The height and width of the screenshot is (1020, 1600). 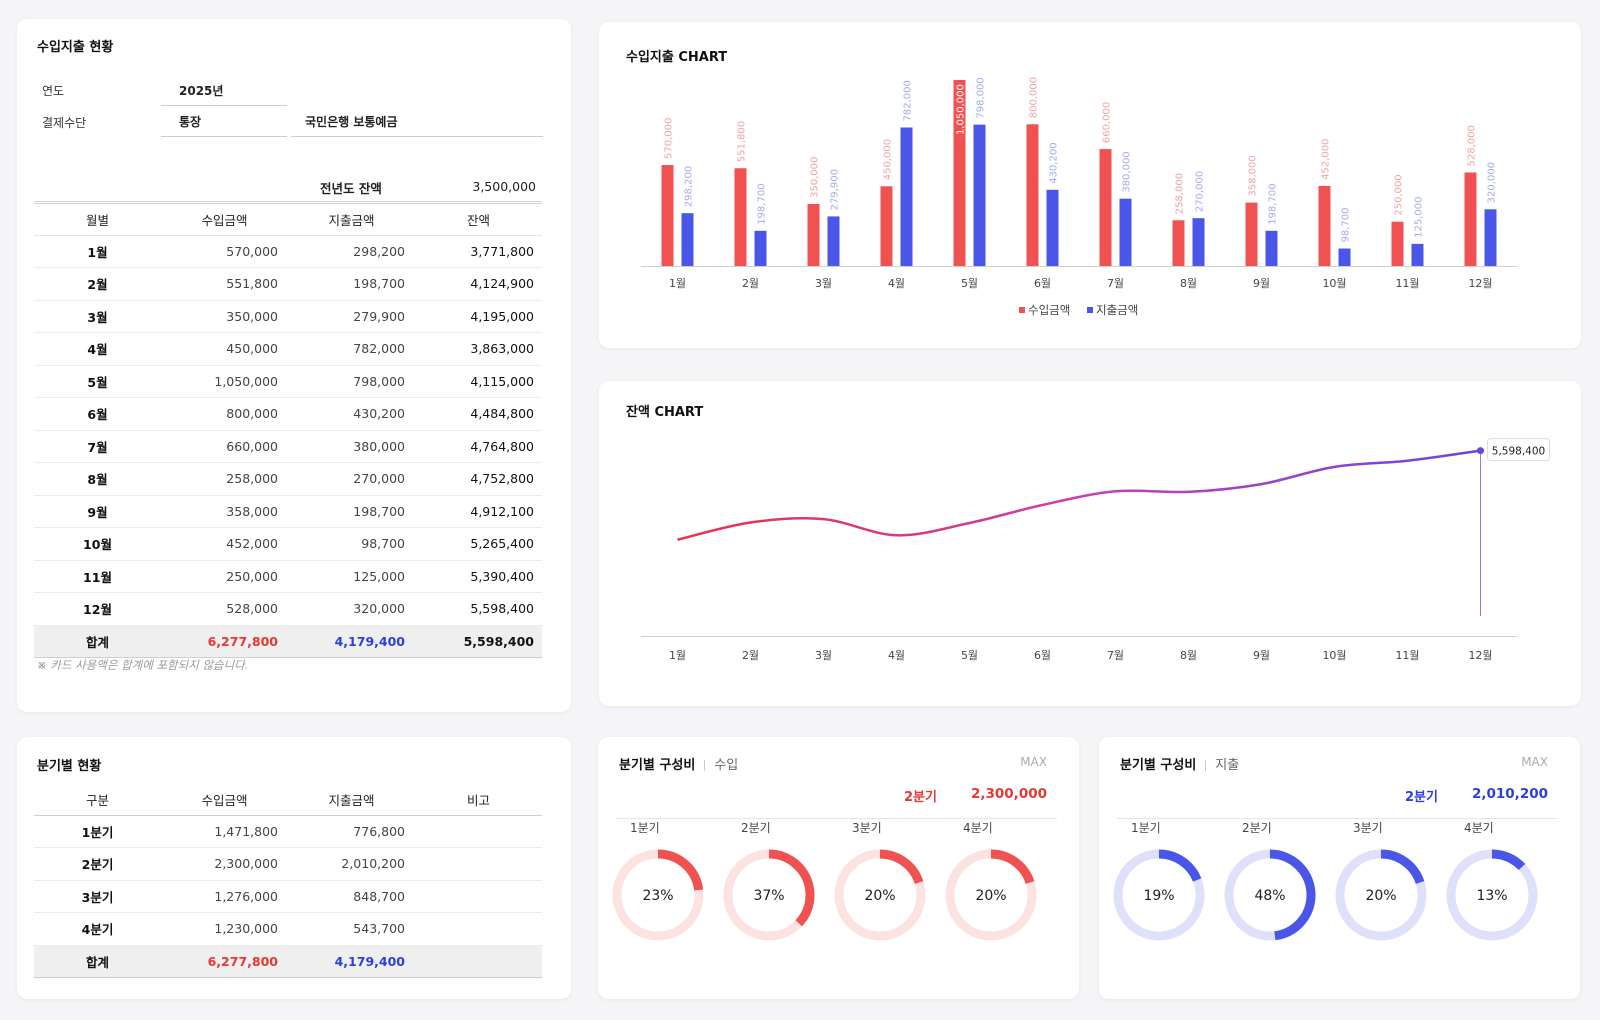 I want to click on year-label: 연도, so click(x=53, y=91).